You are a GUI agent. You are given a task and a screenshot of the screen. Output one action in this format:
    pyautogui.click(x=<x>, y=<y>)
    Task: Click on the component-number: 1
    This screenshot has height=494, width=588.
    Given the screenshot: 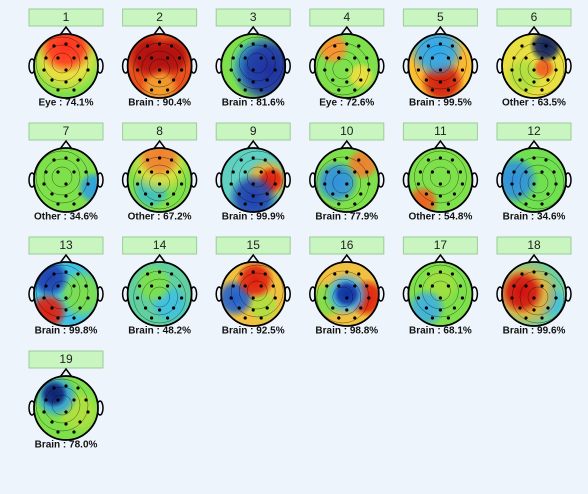 What is the action you would take?
    pyautogui.click(x=66, y=17)
    